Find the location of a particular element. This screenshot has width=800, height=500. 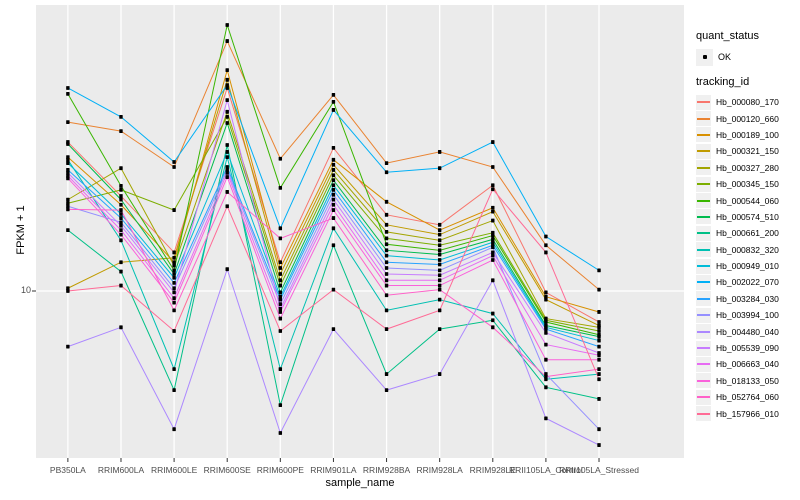

legend-item-label: Hb_000080_170 is located at coordinates (747, 102).